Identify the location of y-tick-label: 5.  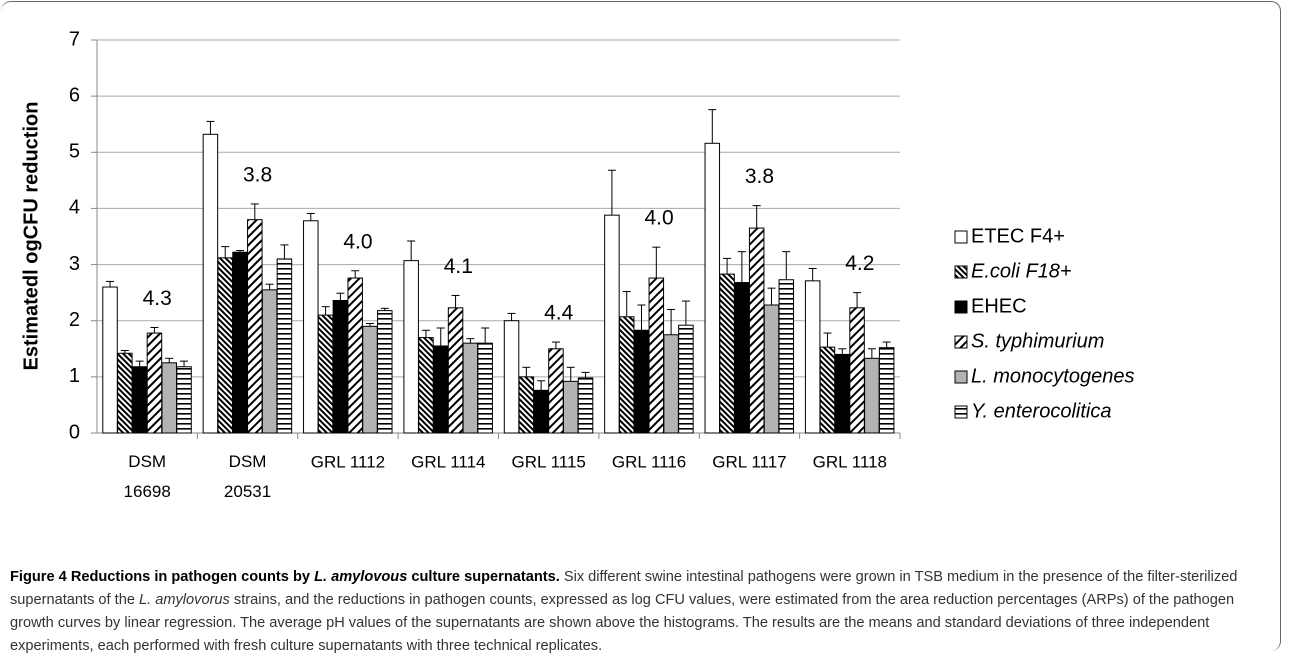
(74, 152).